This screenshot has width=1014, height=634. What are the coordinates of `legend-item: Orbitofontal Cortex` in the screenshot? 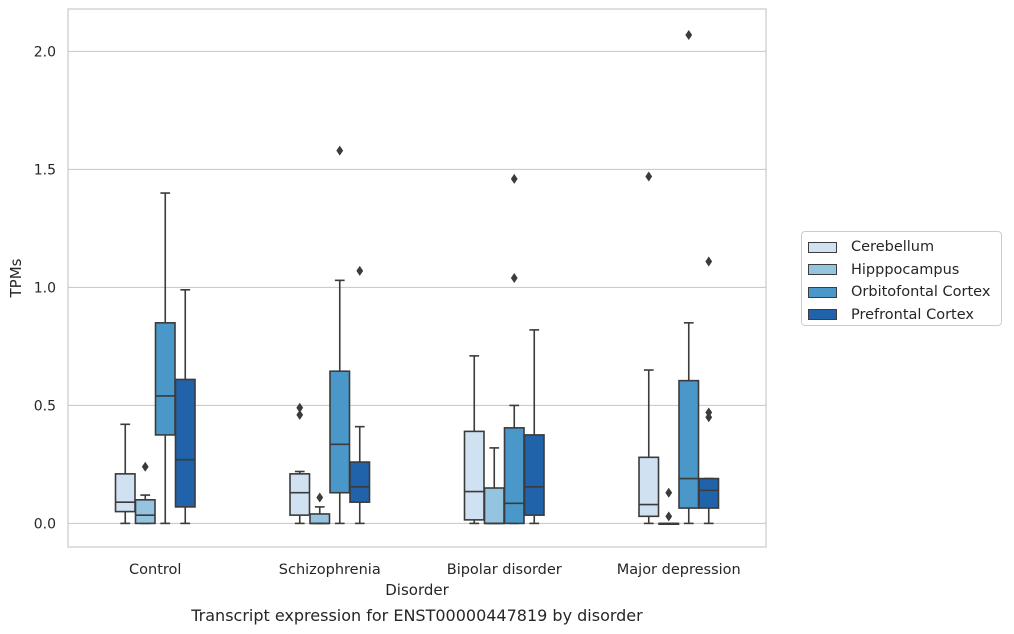 It's located at (904, 292).